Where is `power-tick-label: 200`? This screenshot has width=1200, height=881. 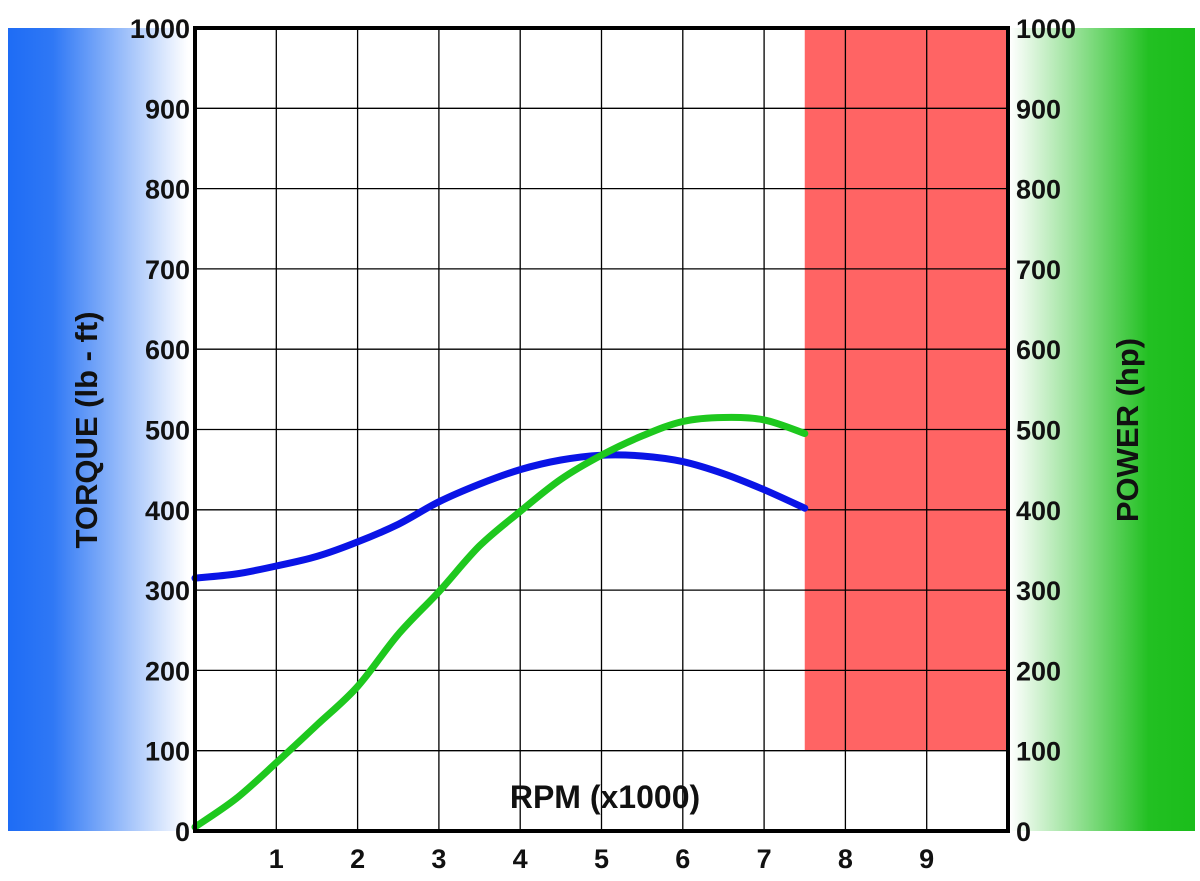 power-tick-label: 200 is located at coordinates (1038, 671).